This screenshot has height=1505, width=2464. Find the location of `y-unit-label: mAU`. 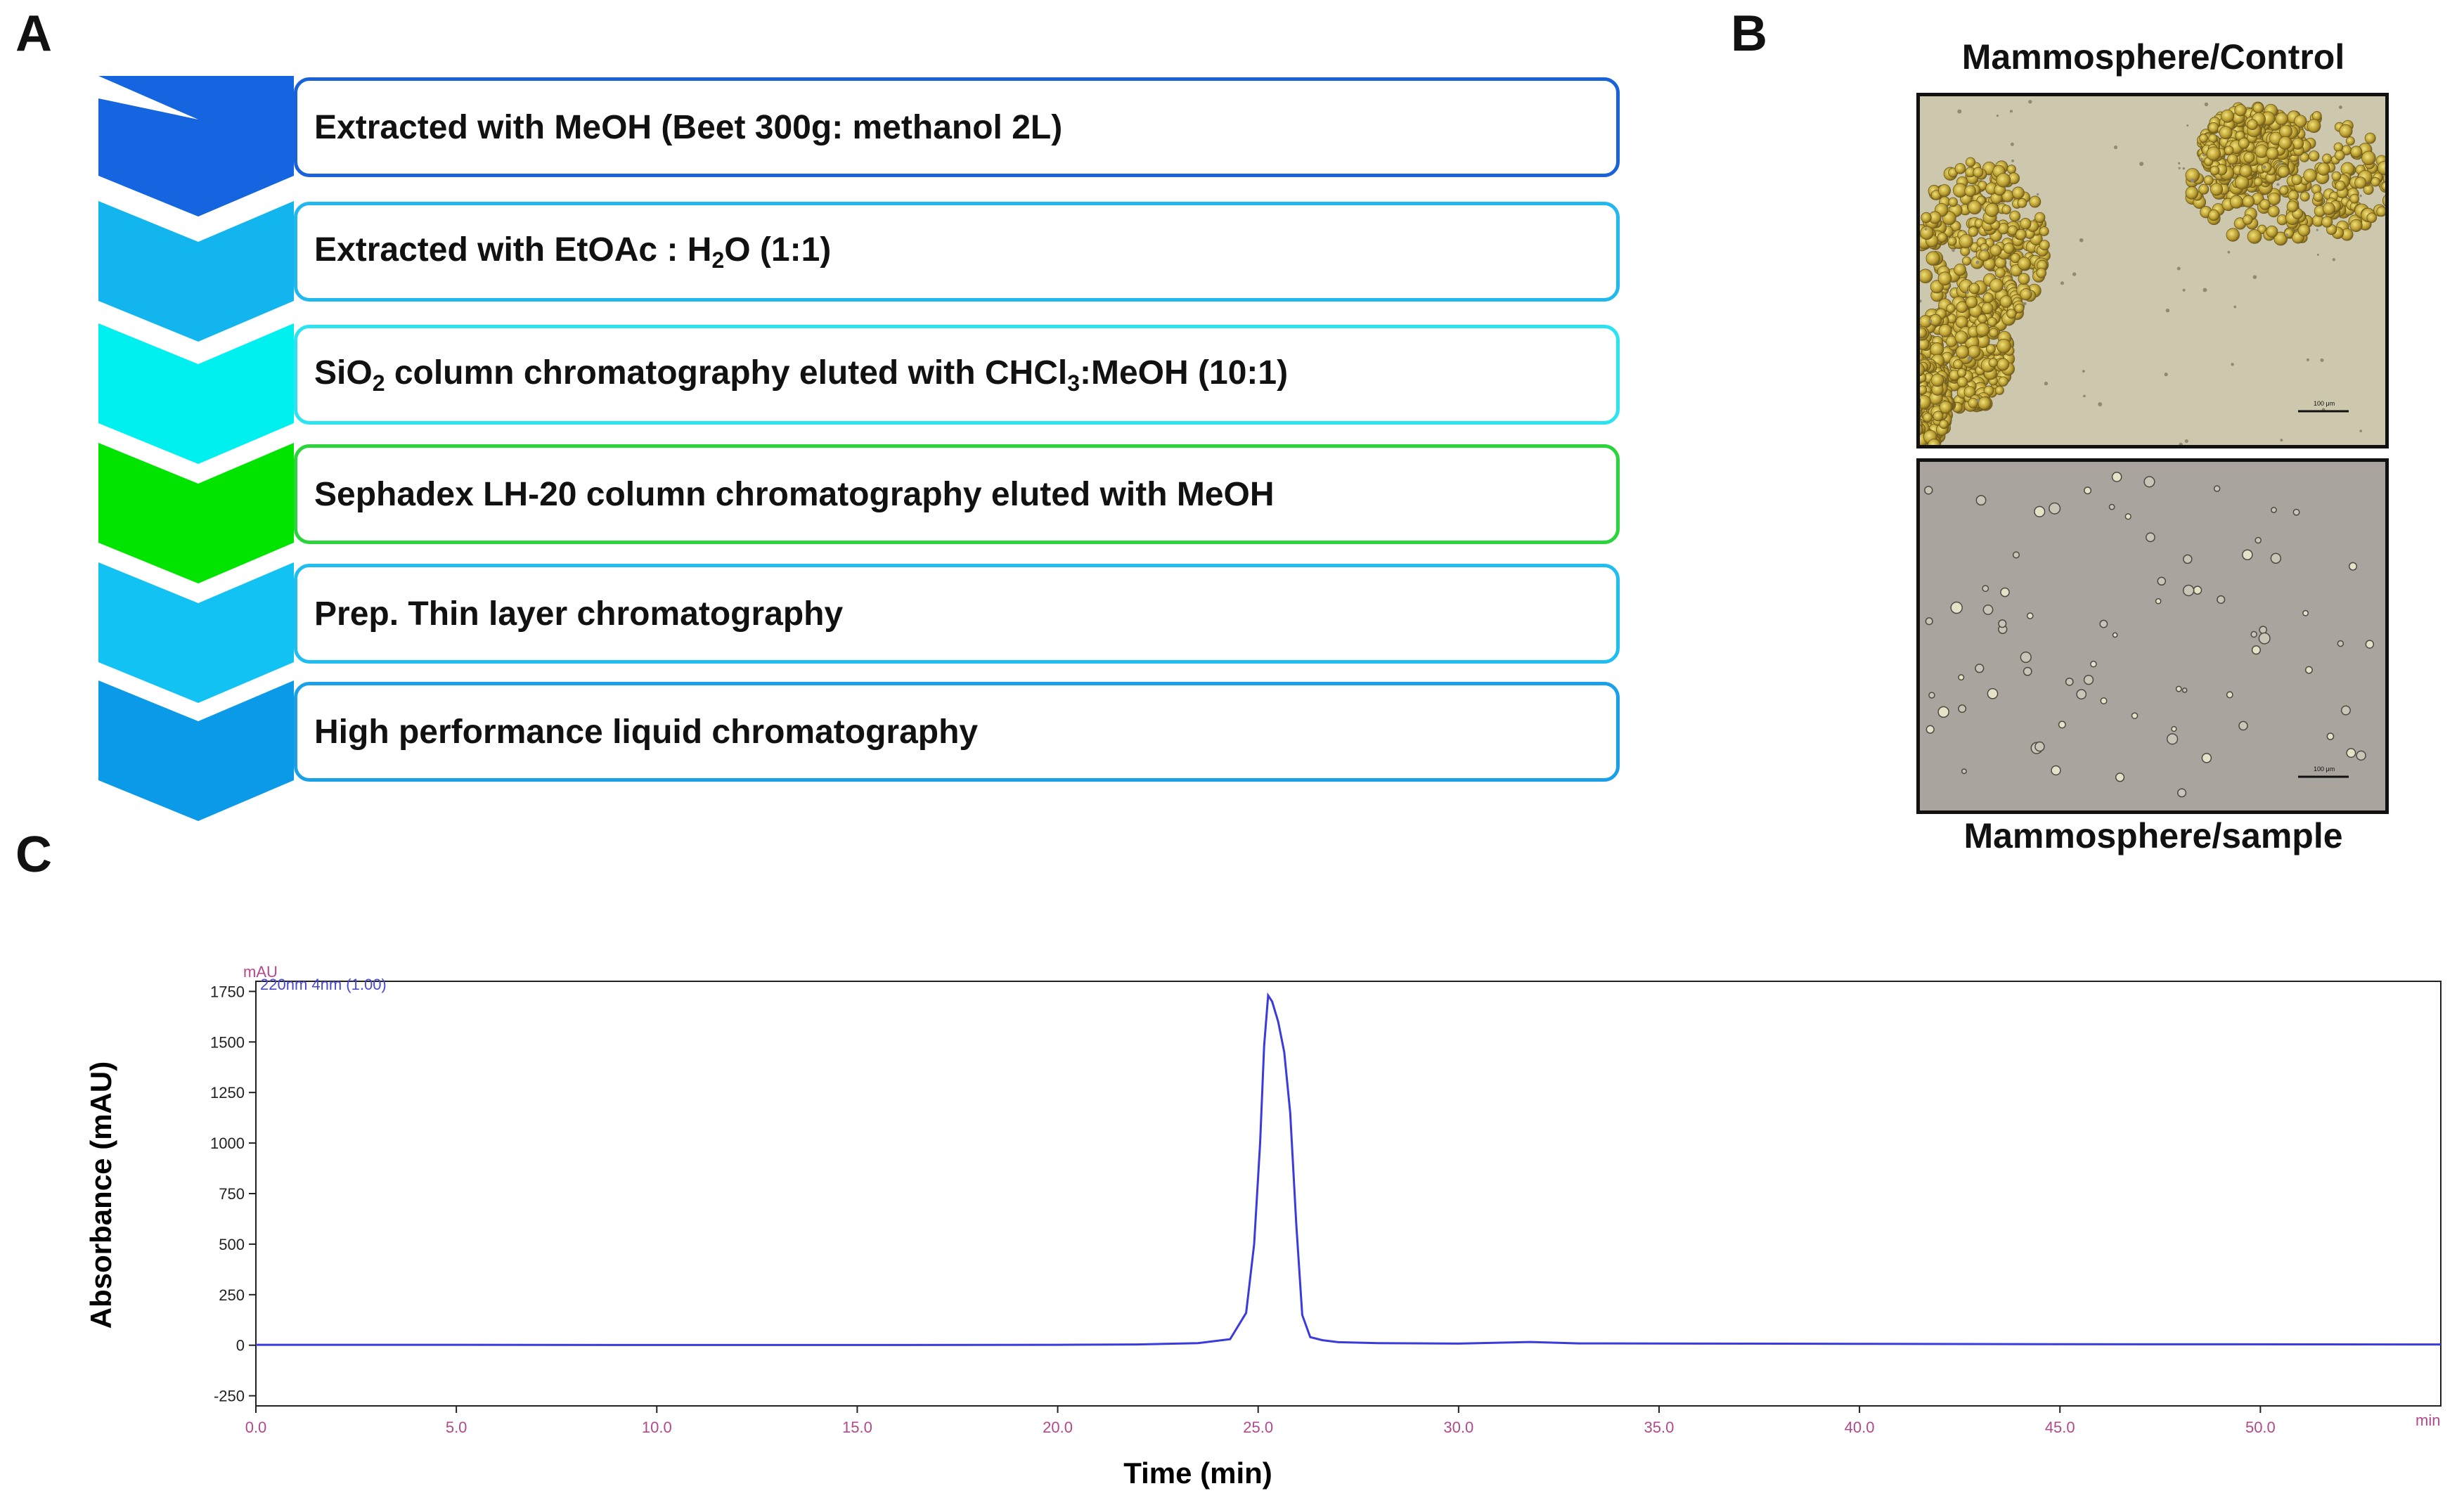

y-unit-label: mAU is located at coordinates (260, 972).